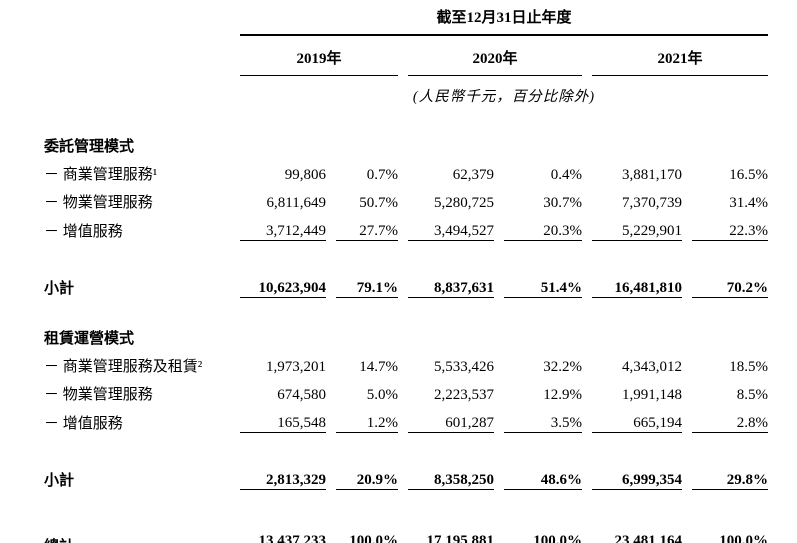 Image resolution: width=797 pixels, height=543 pixels. I want to click on amount-2020: 8,358,250, so click(451, 474).